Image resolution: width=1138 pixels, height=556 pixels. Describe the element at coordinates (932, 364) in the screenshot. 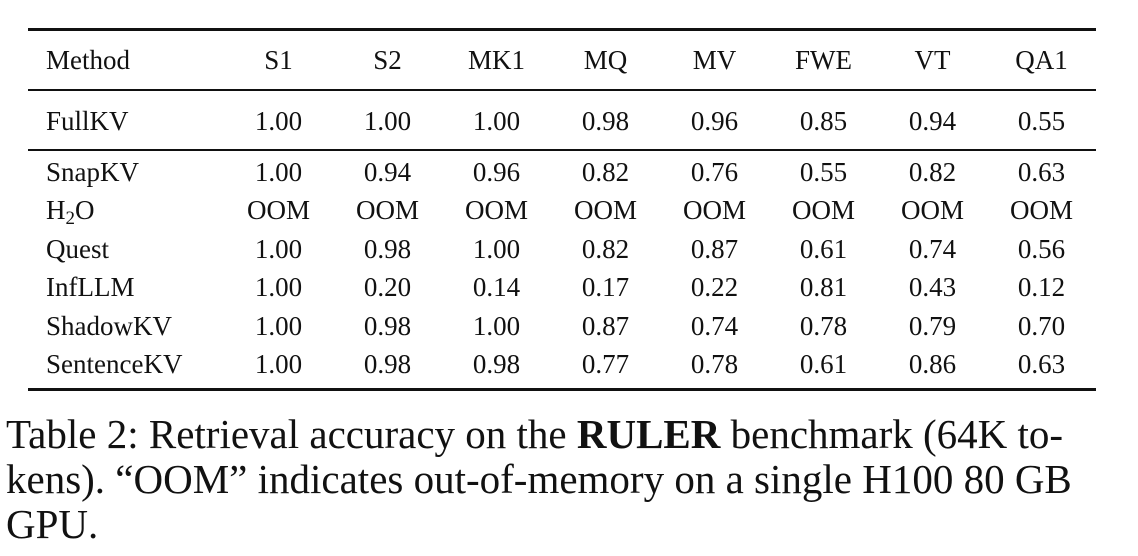

I see `cell-value: 0.86` at that location.